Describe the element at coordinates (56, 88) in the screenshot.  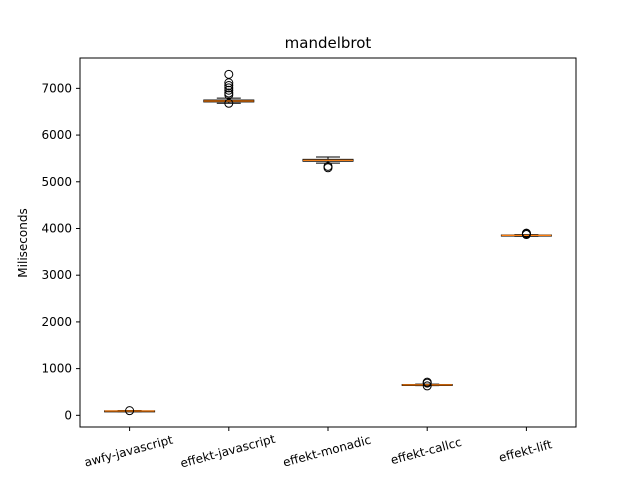
I see `y-tick-label: 7000` at that location.